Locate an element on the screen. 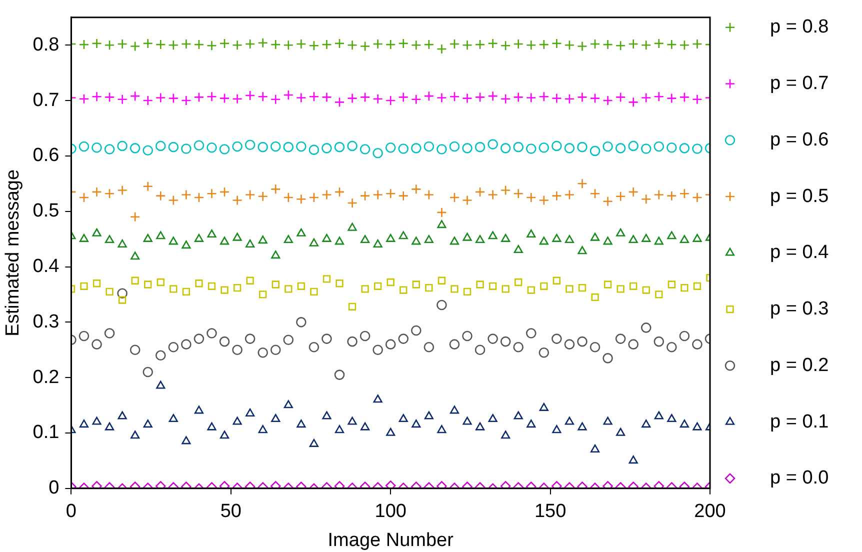  y-tick-label: 0.8 is located at coordinates (46, 45).